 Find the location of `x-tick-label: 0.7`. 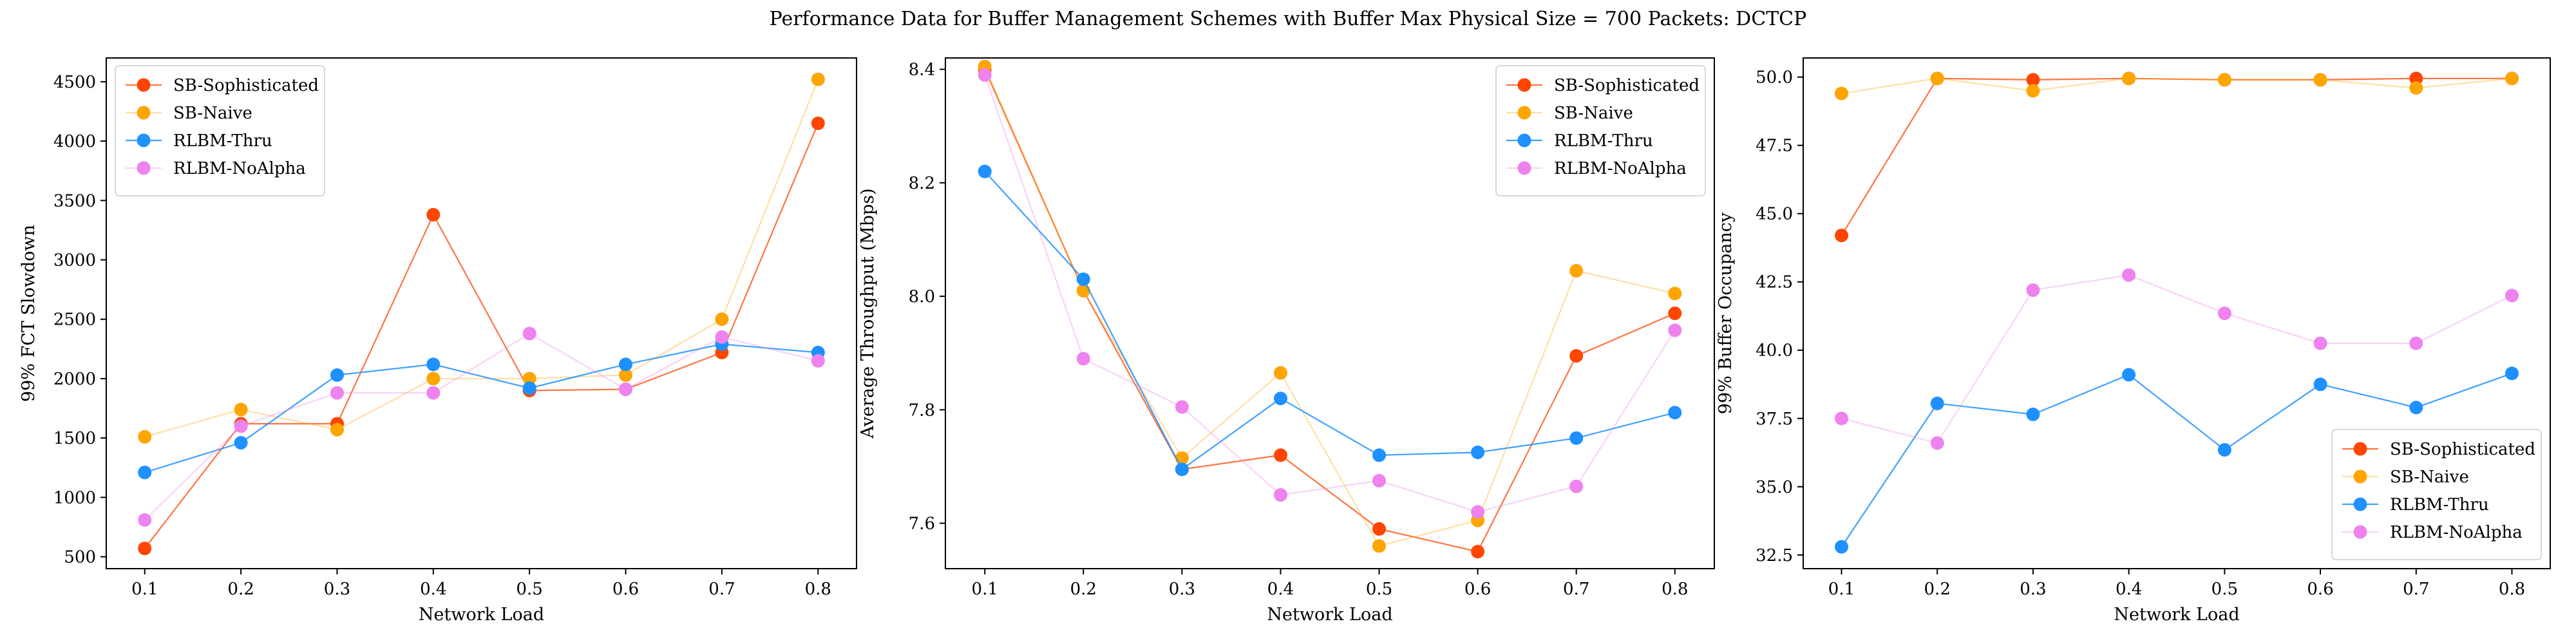

x-tick-label: 0.7 is located at coordinates (721, 589).